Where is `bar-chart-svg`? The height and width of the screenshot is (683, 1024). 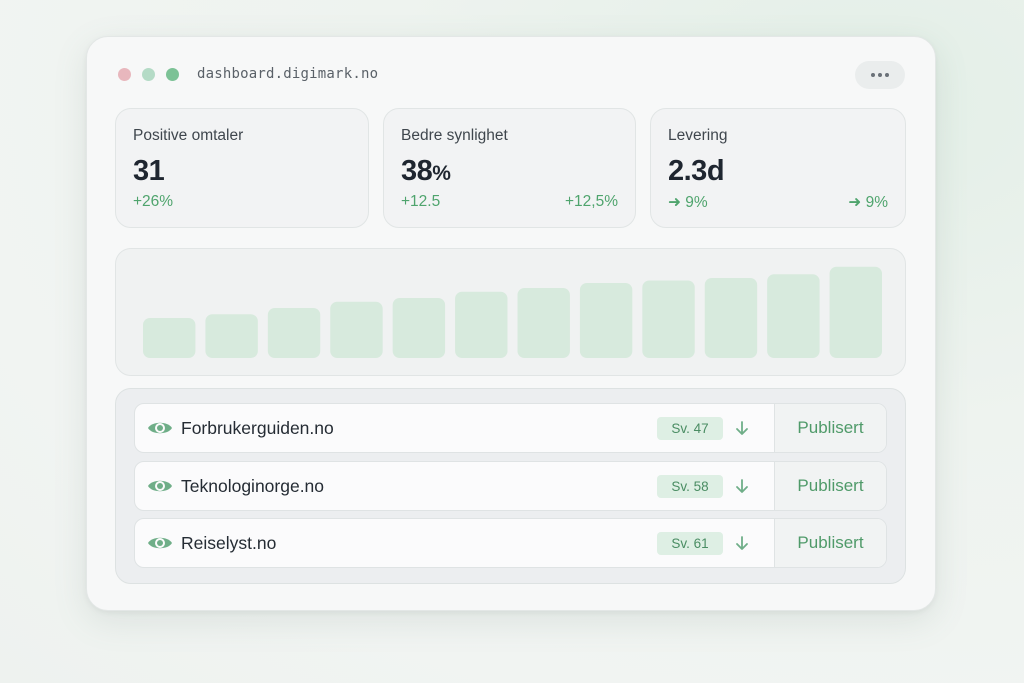 bar-chart-svg is located at coordinates (512, 312).